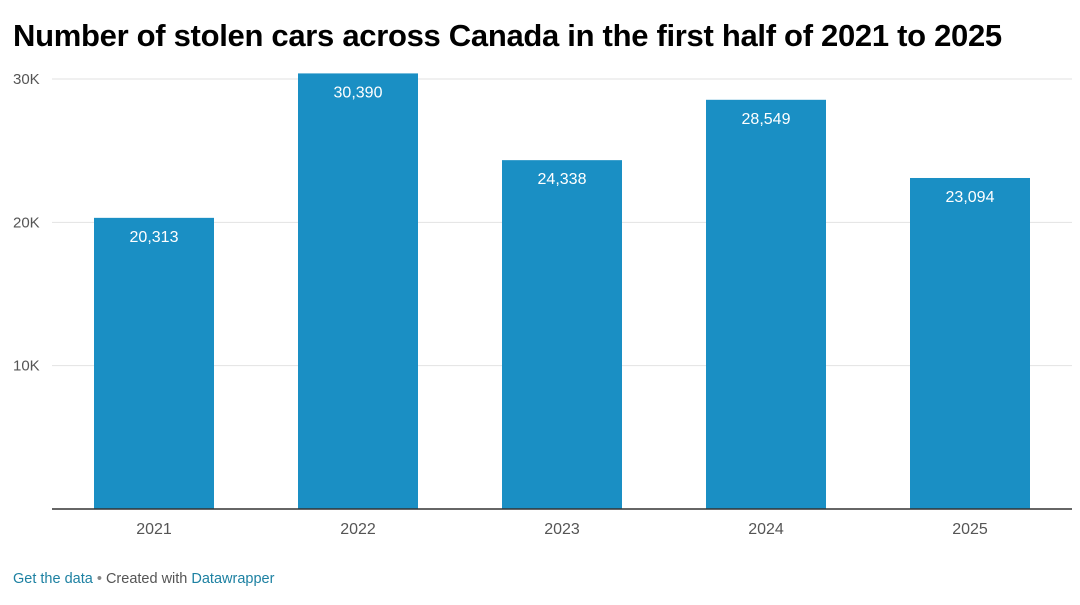  What do you see at coordinates (154, 363) in the screenshot?
I see `bar-2021` at bounding box center [154, 363].